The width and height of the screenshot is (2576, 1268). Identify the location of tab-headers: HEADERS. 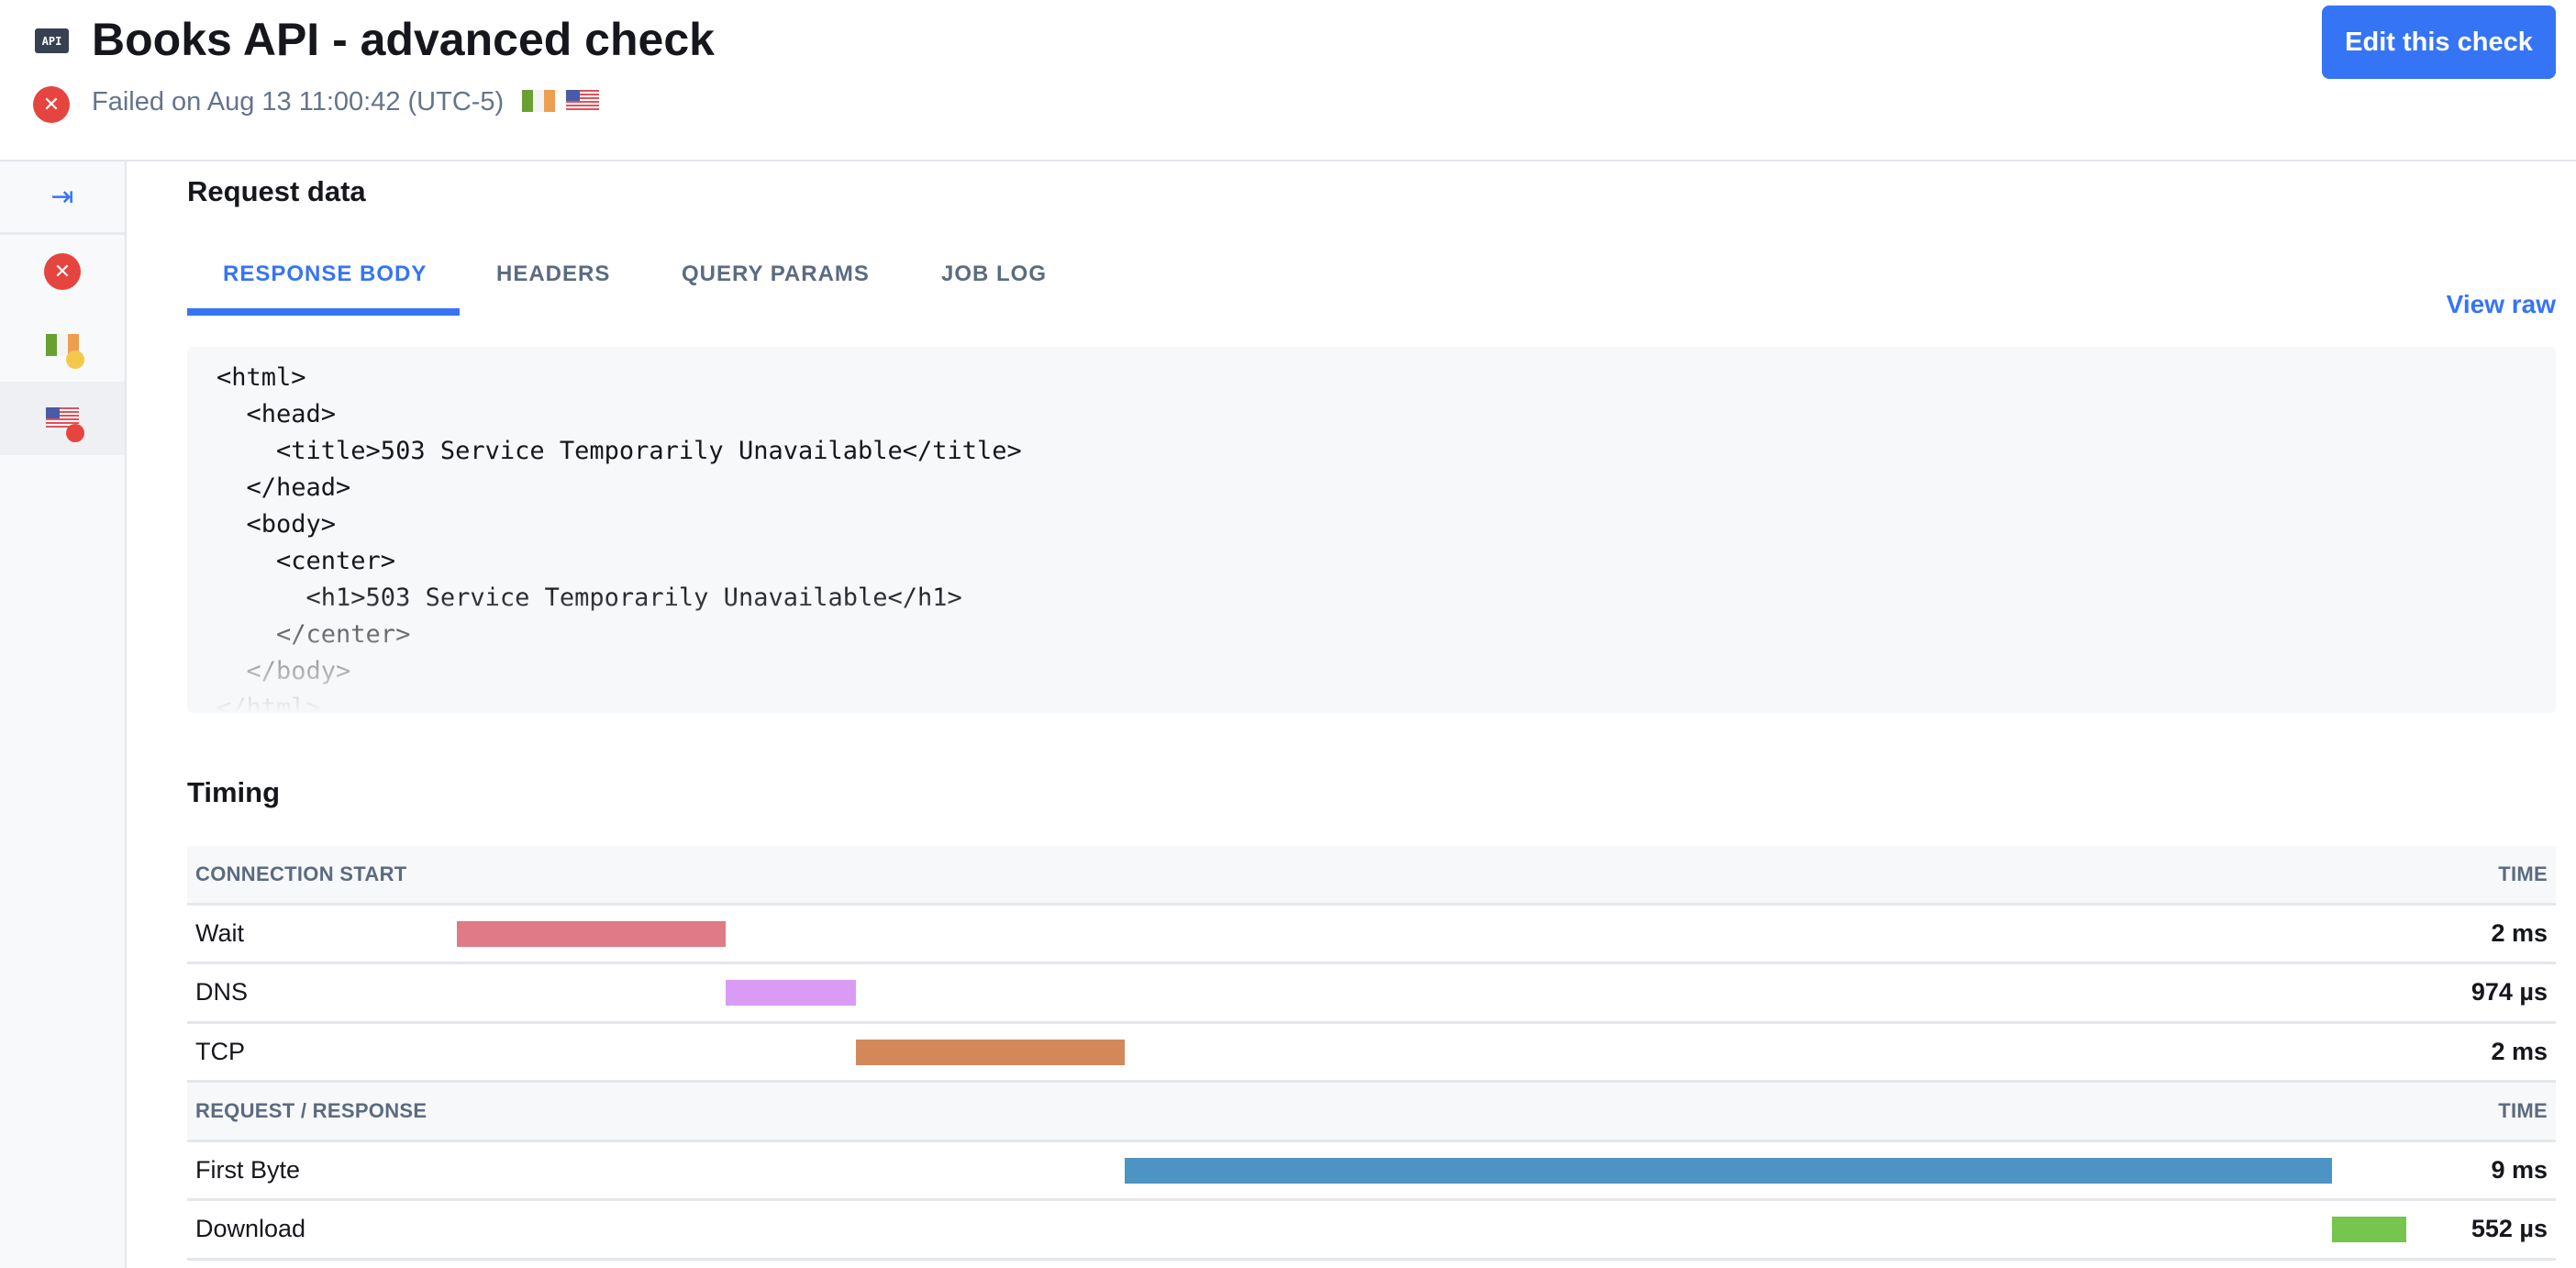
(553, 274).